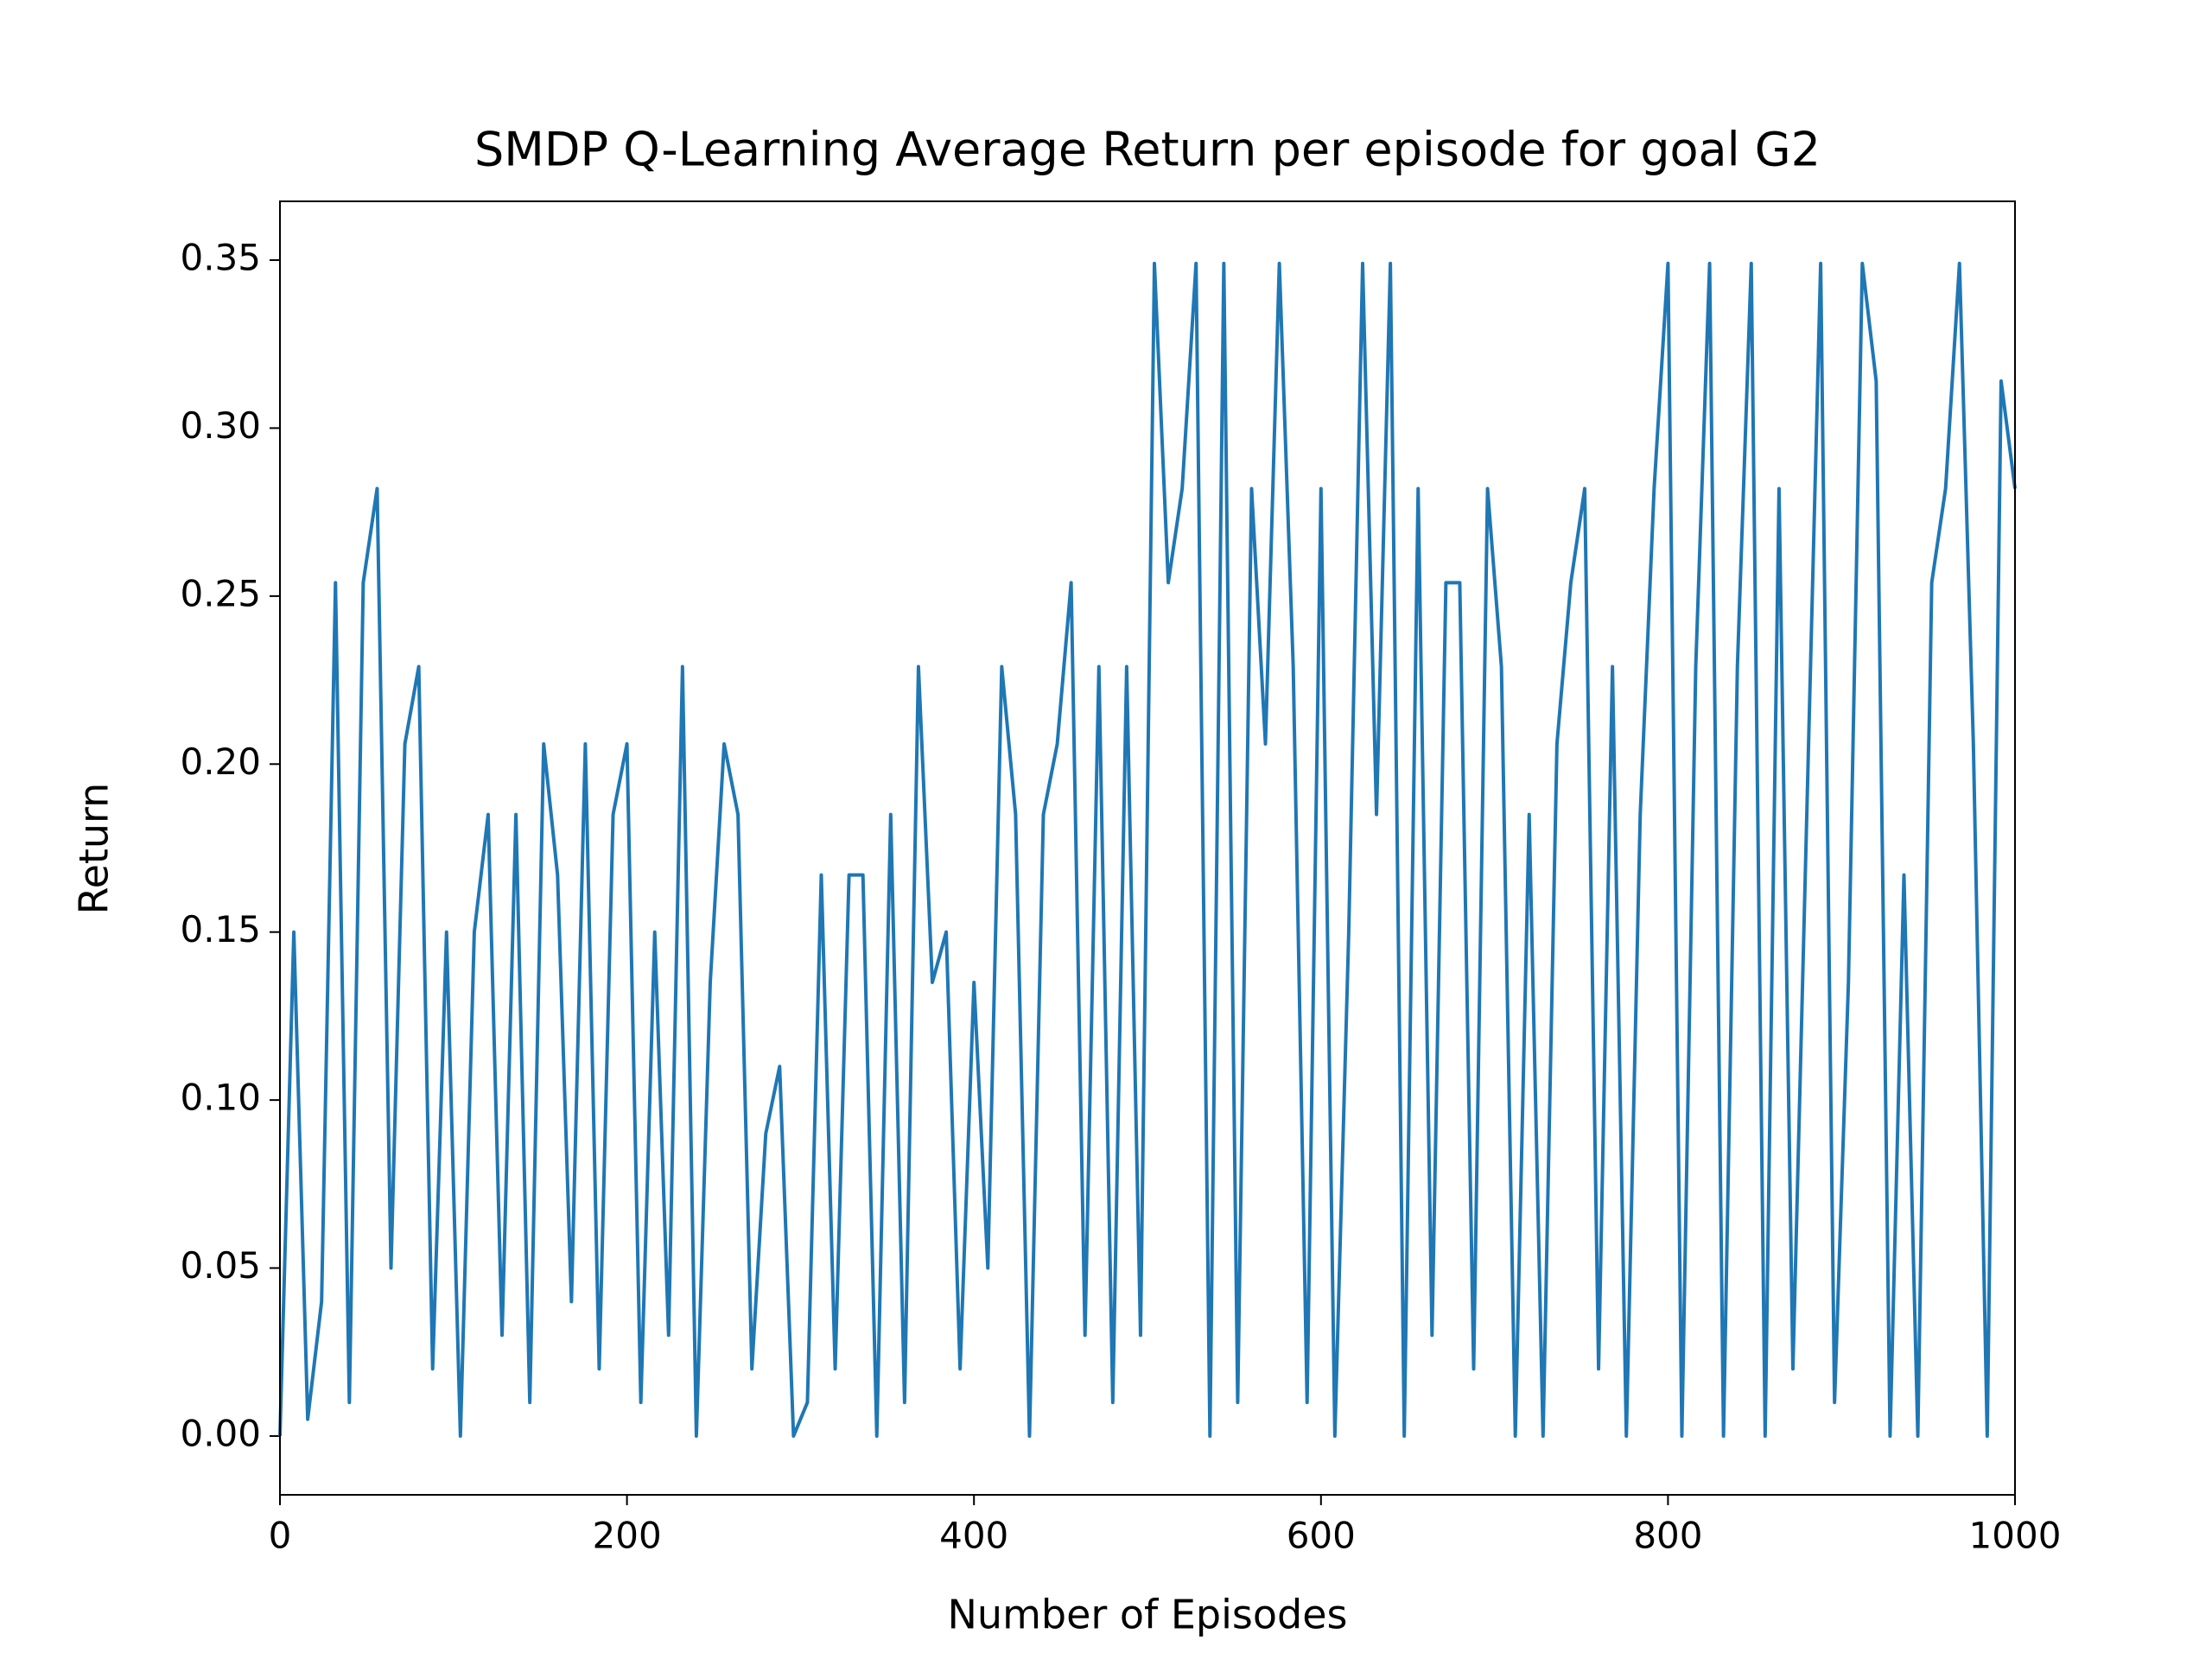  What do you see at coordinates (94, 849) in the screenshot?
I see `y-axis-label: Return` at bounding box center [94, 849].